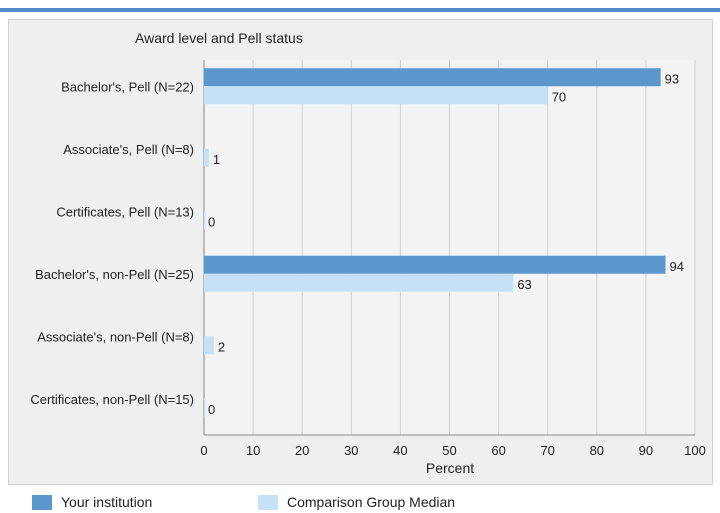 The width and height of the screenshot is (720, 513). I want to click on value-label: 93, so click(672, 78).